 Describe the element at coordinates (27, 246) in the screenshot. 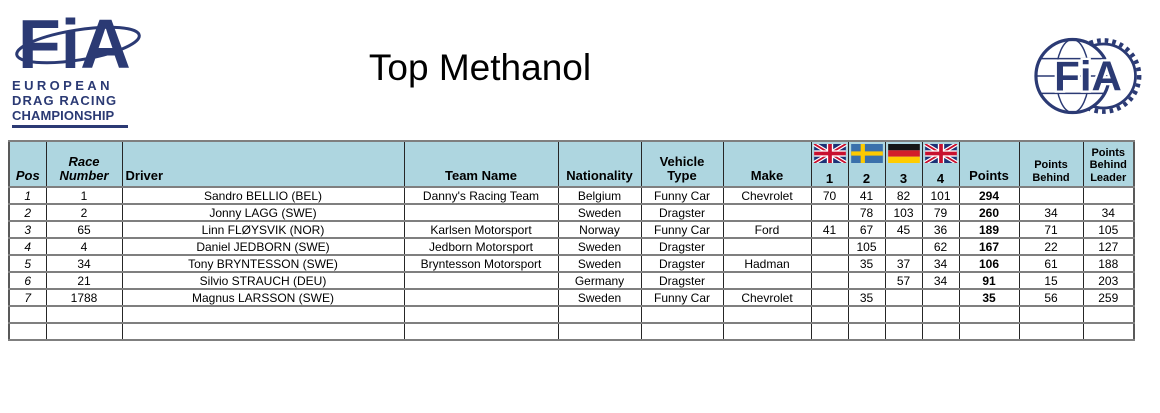

I see `cell-pos: 4` at that location.